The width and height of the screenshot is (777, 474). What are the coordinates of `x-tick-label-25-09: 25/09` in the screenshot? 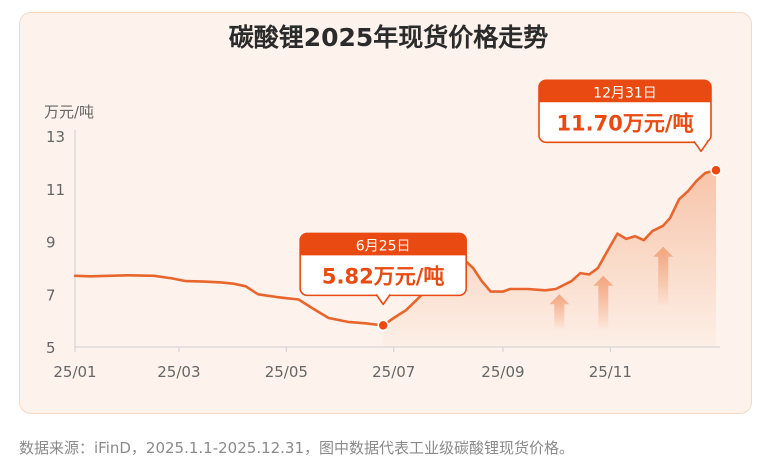 It's located at (502, 372).